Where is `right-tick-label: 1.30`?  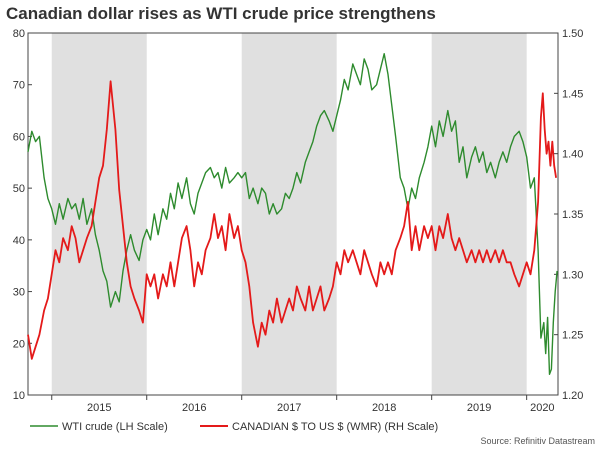
right-tick-label: 1.30 is located at coordinates (572, 275).